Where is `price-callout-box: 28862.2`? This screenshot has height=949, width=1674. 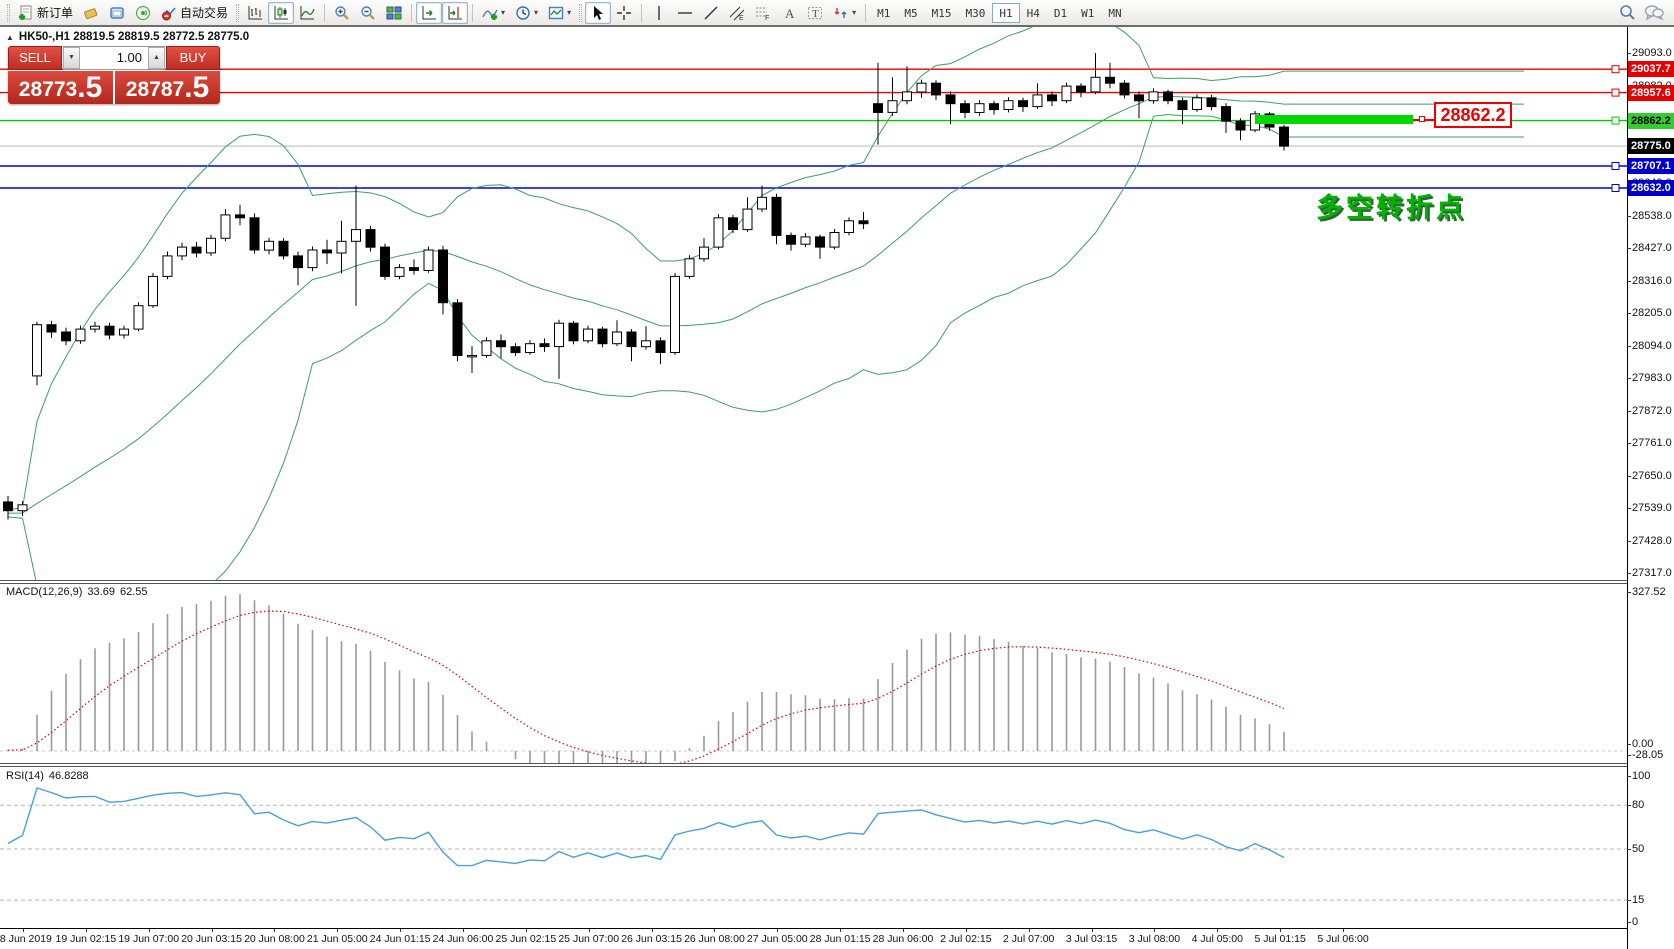
price-callout-box: 28862.2 is located at coordinates (1473, 115).